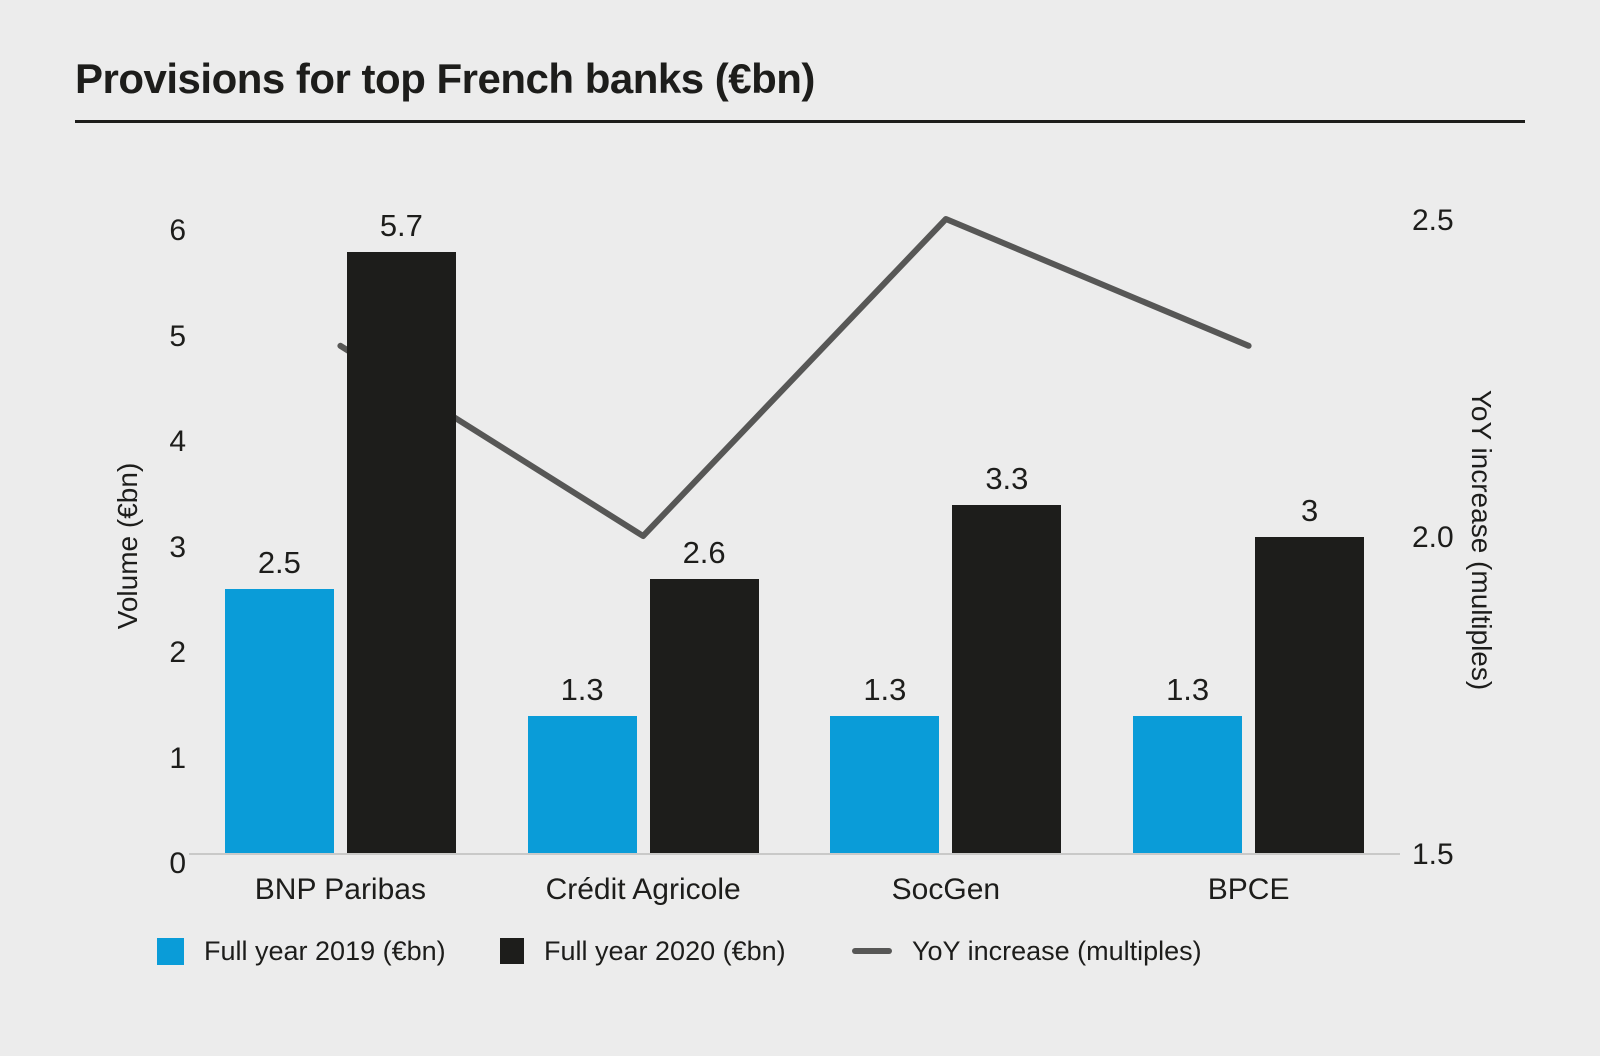  Describe the element at coordinates (946, 889) in the screenshot. I see `category-label: SocGen` at that location.